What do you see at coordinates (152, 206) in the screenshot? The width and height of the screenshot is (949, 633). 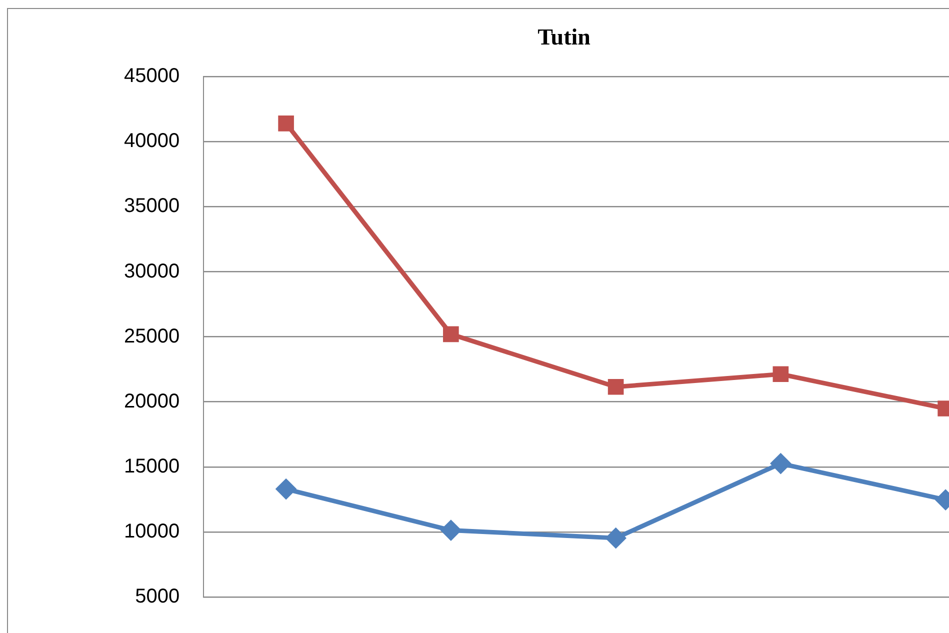 I see `y-tick-label: 35000` at bounding box center [152, 206].